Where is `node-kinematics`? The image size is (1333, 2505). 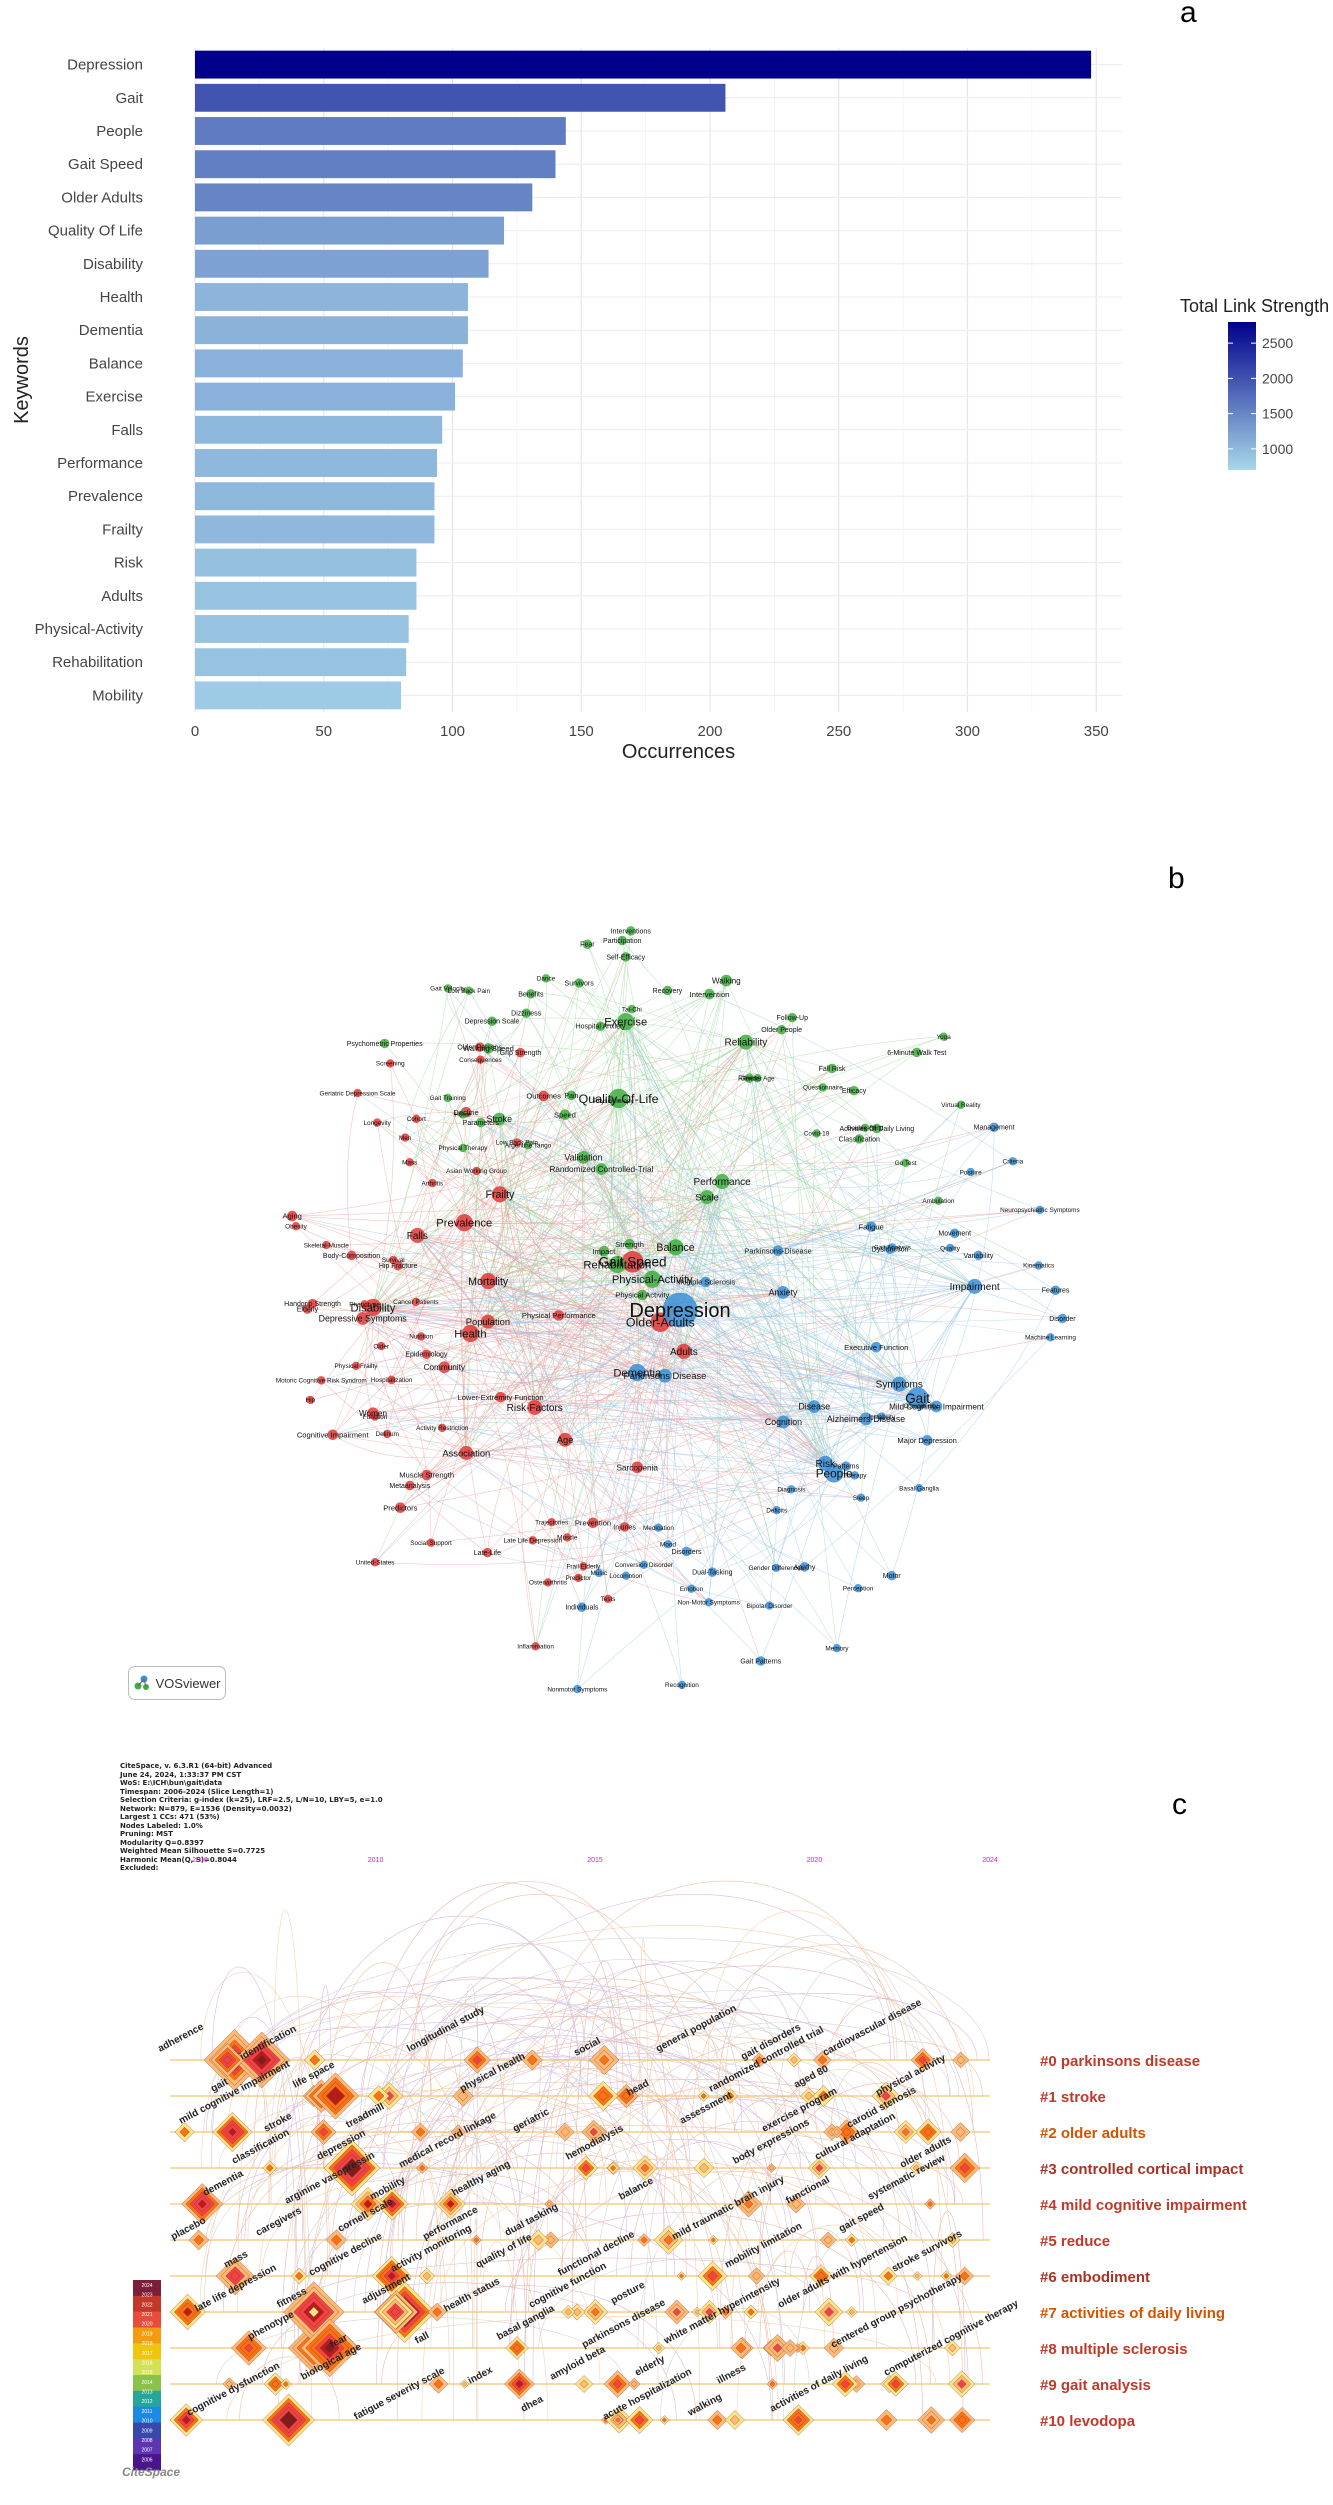 node-kinematics is located at coordinates (1038, 1265).